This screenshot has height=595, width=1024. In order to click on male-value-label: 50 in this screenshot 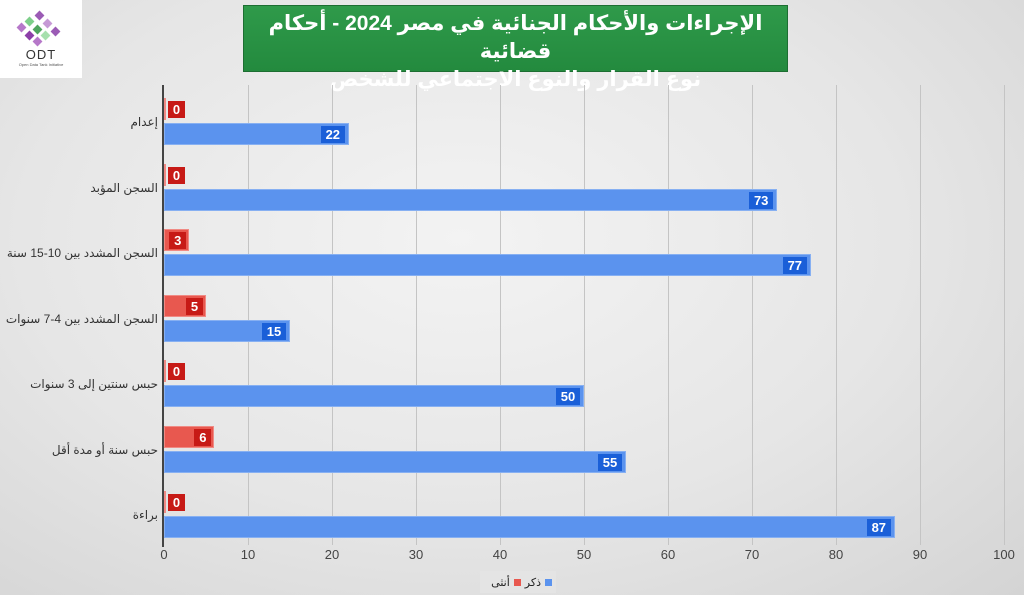, I will do `click(568, 396)`.